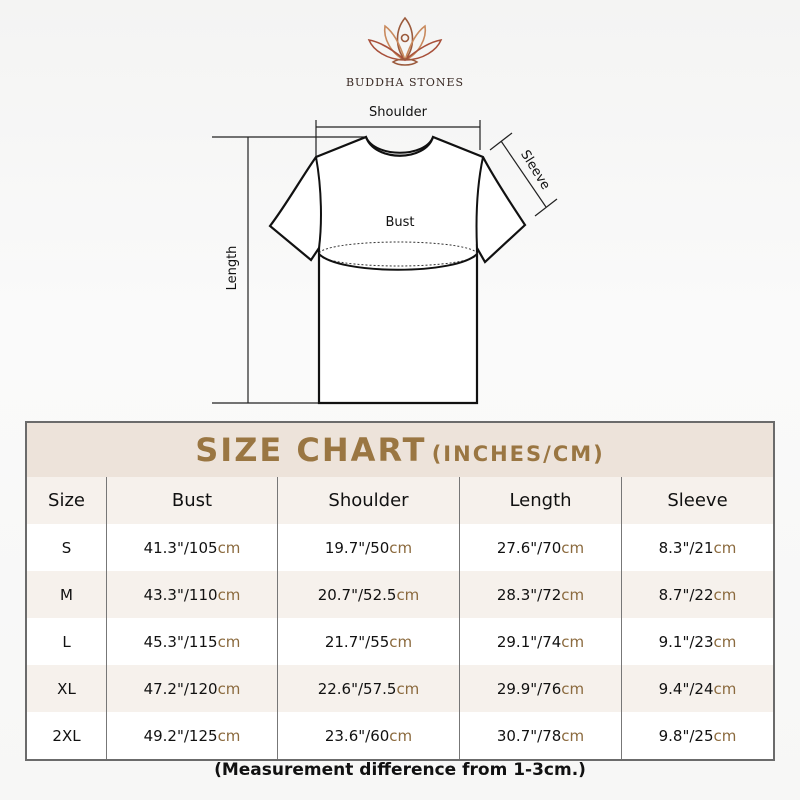  What do you see at coordinates (540, 736) in the screenshot?
I see `cell-length: 30.7"/78cm` at bounding box center [540, 736].